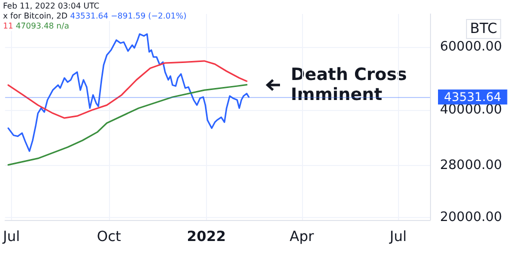  Describe the element at coordinates (471, 110) in the screenshot. I see `y-tick-label: 40000.00` at that location.